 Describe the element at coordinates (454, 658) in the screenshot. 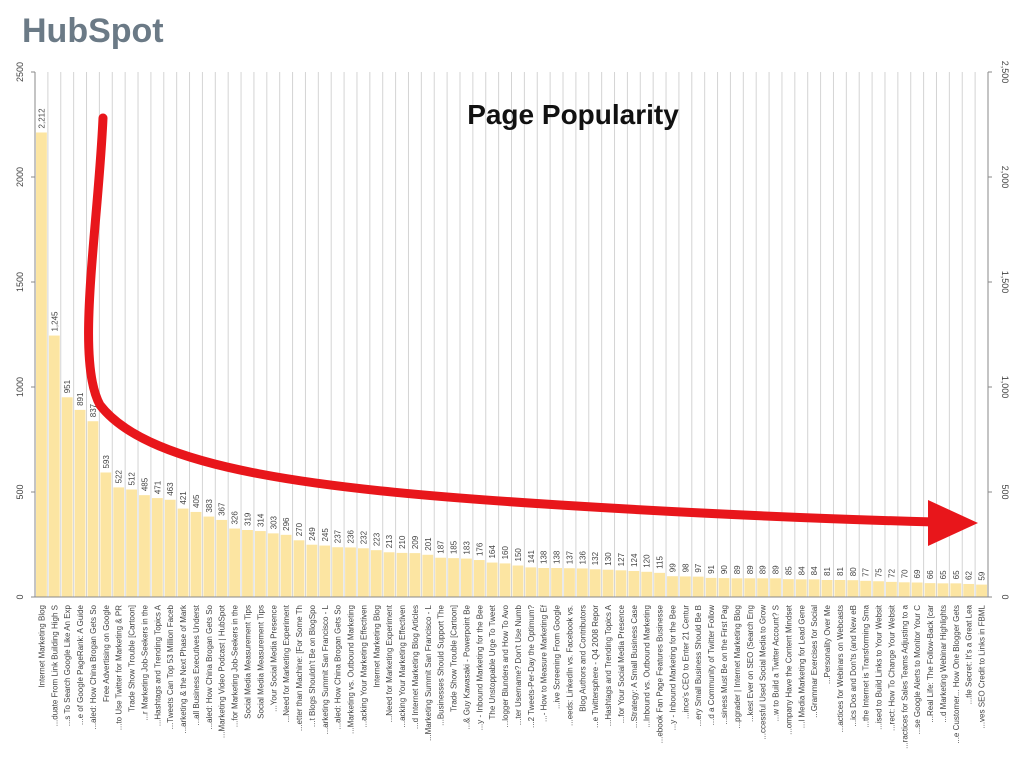

I see `x-tick-label: Trade Show Trouble [Cartoon]` at that location.